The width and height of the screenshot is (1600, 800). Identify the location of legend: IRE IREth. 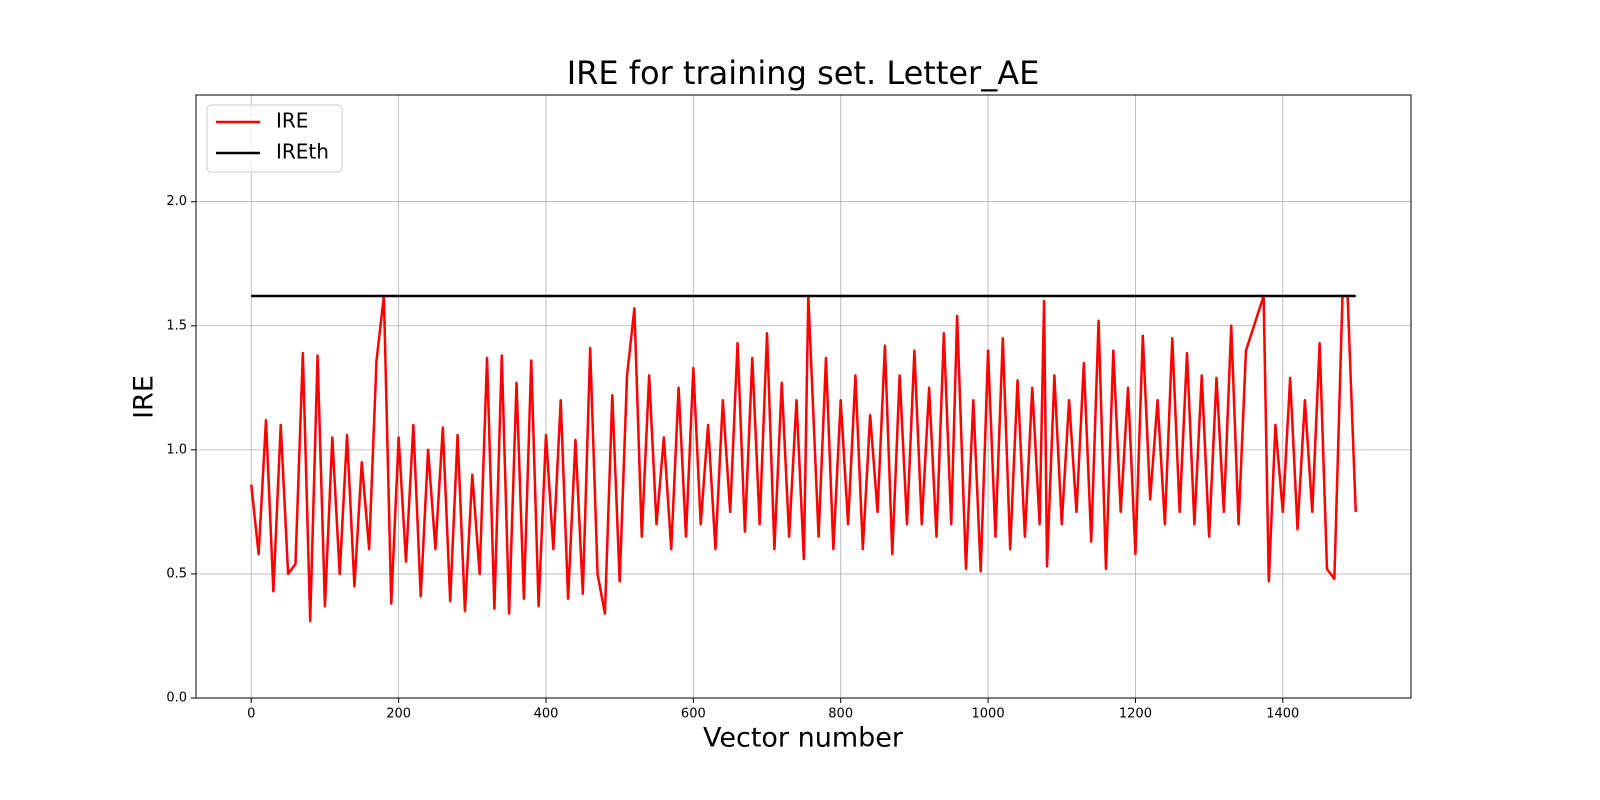
(274, 138).